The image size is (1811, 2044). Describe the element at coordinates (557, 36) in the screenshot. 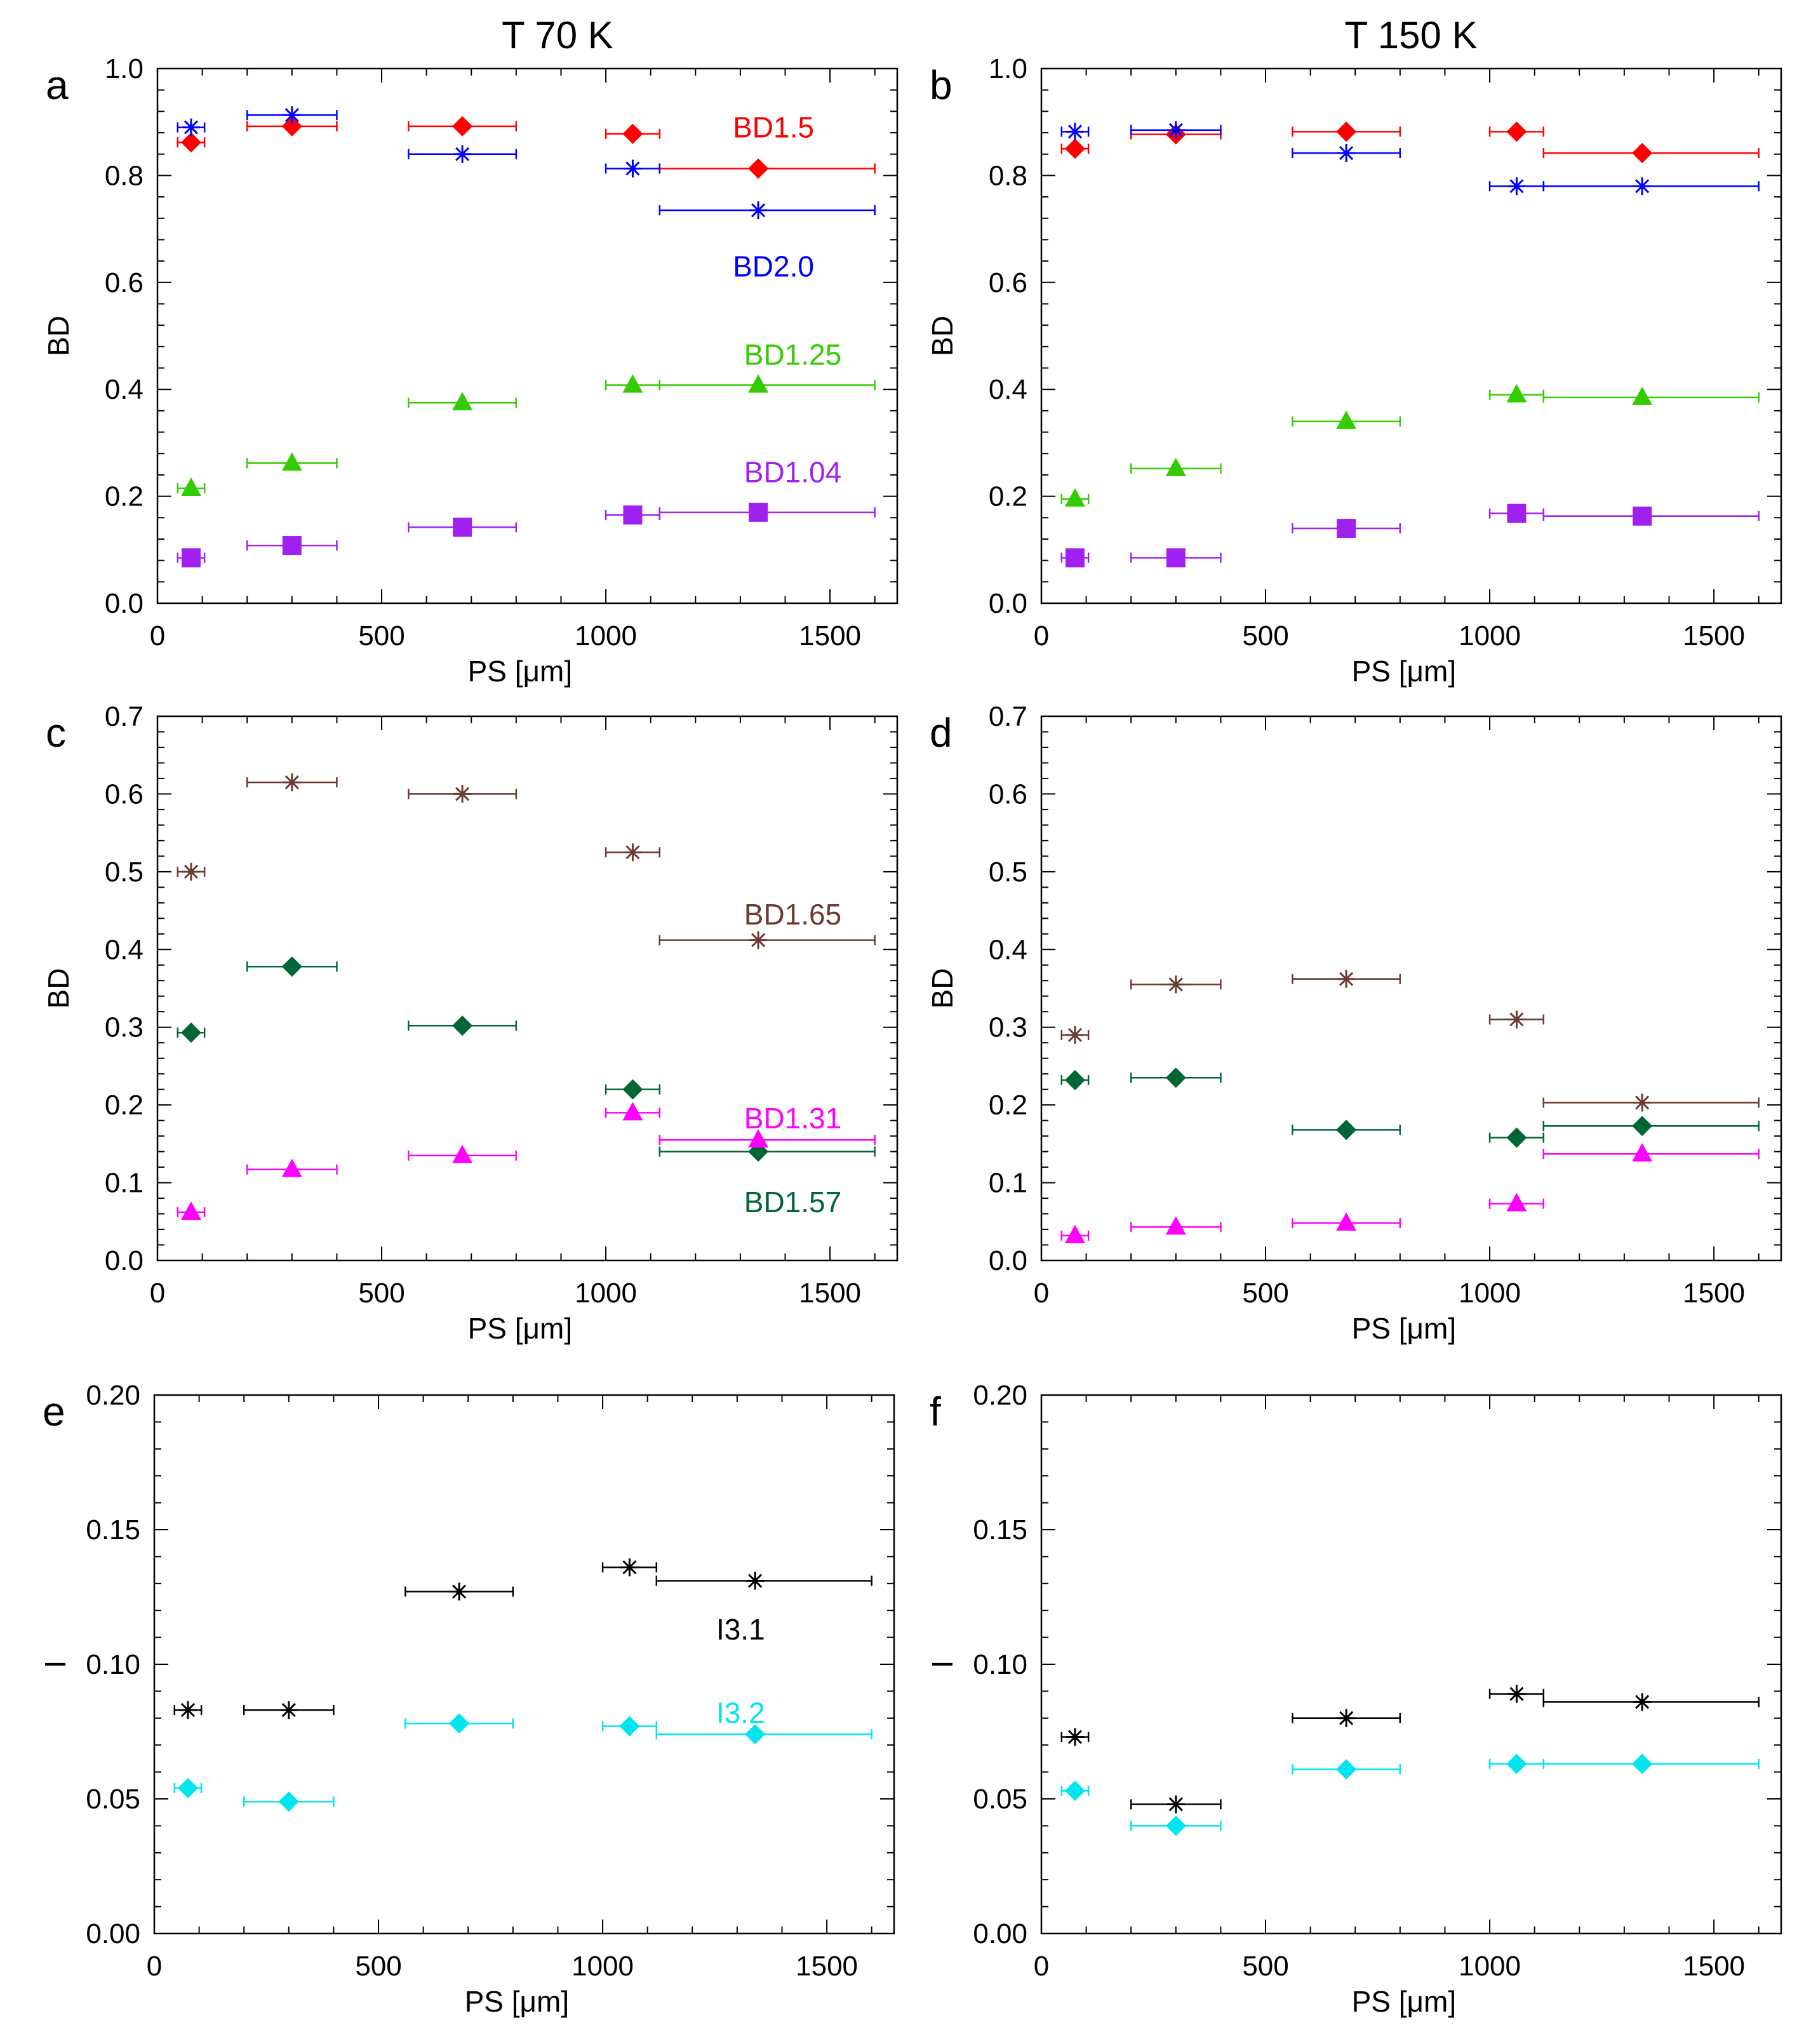

I see `column-title-left: T 70 K` at that location.